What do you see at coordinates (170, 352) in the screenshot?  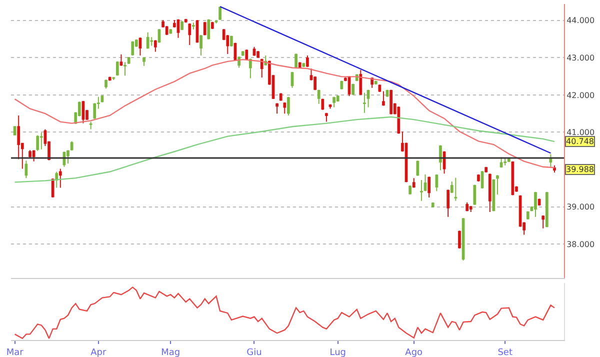 I see `x-tick-label: Mag` at bounding box center [170, 352].